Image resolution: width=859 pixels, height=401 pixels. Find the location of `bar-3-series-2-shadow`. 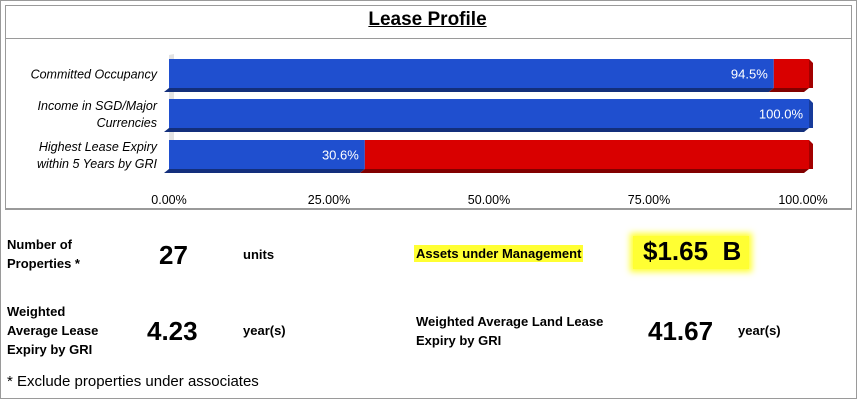

bar-3-series-2-shadow is located at coordinates (584, 171).